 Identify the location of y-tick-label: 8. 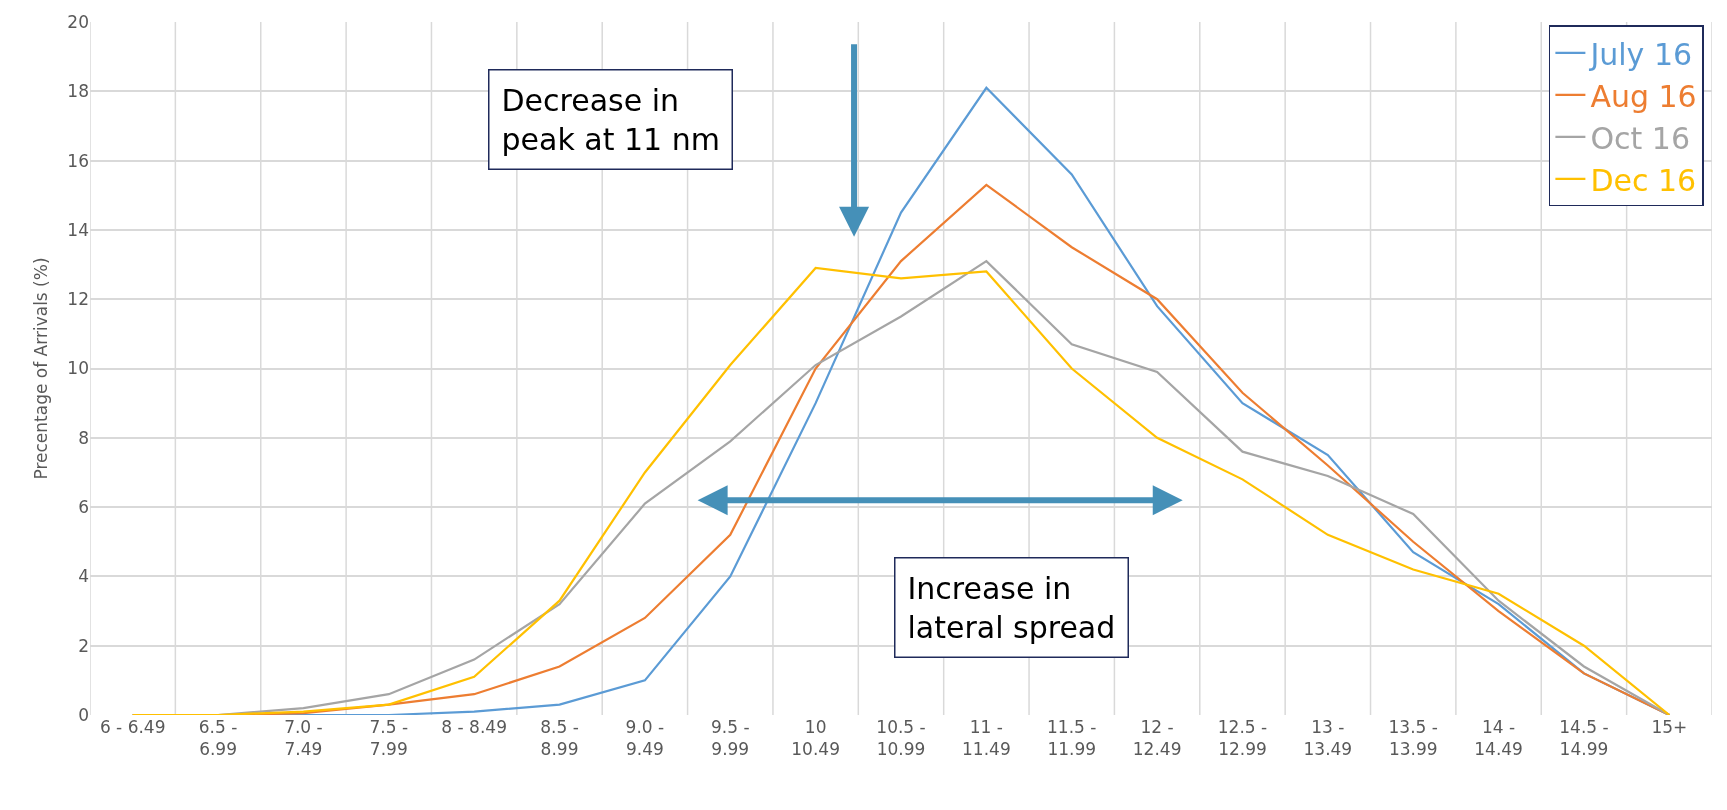
(83, 437).